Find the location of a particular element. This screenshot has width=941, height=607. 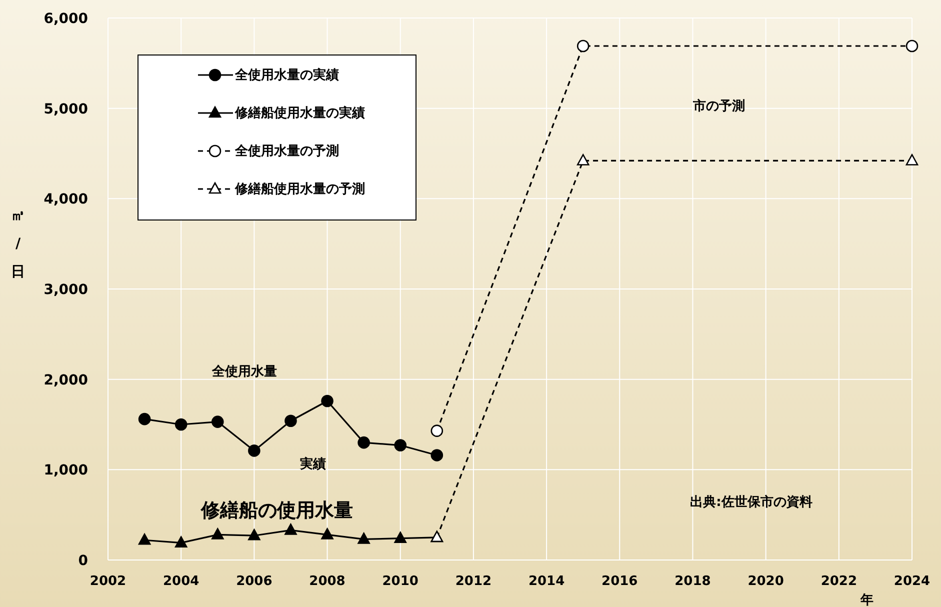

y-tick-label: 5,000 is located at coordinates (66, 109).